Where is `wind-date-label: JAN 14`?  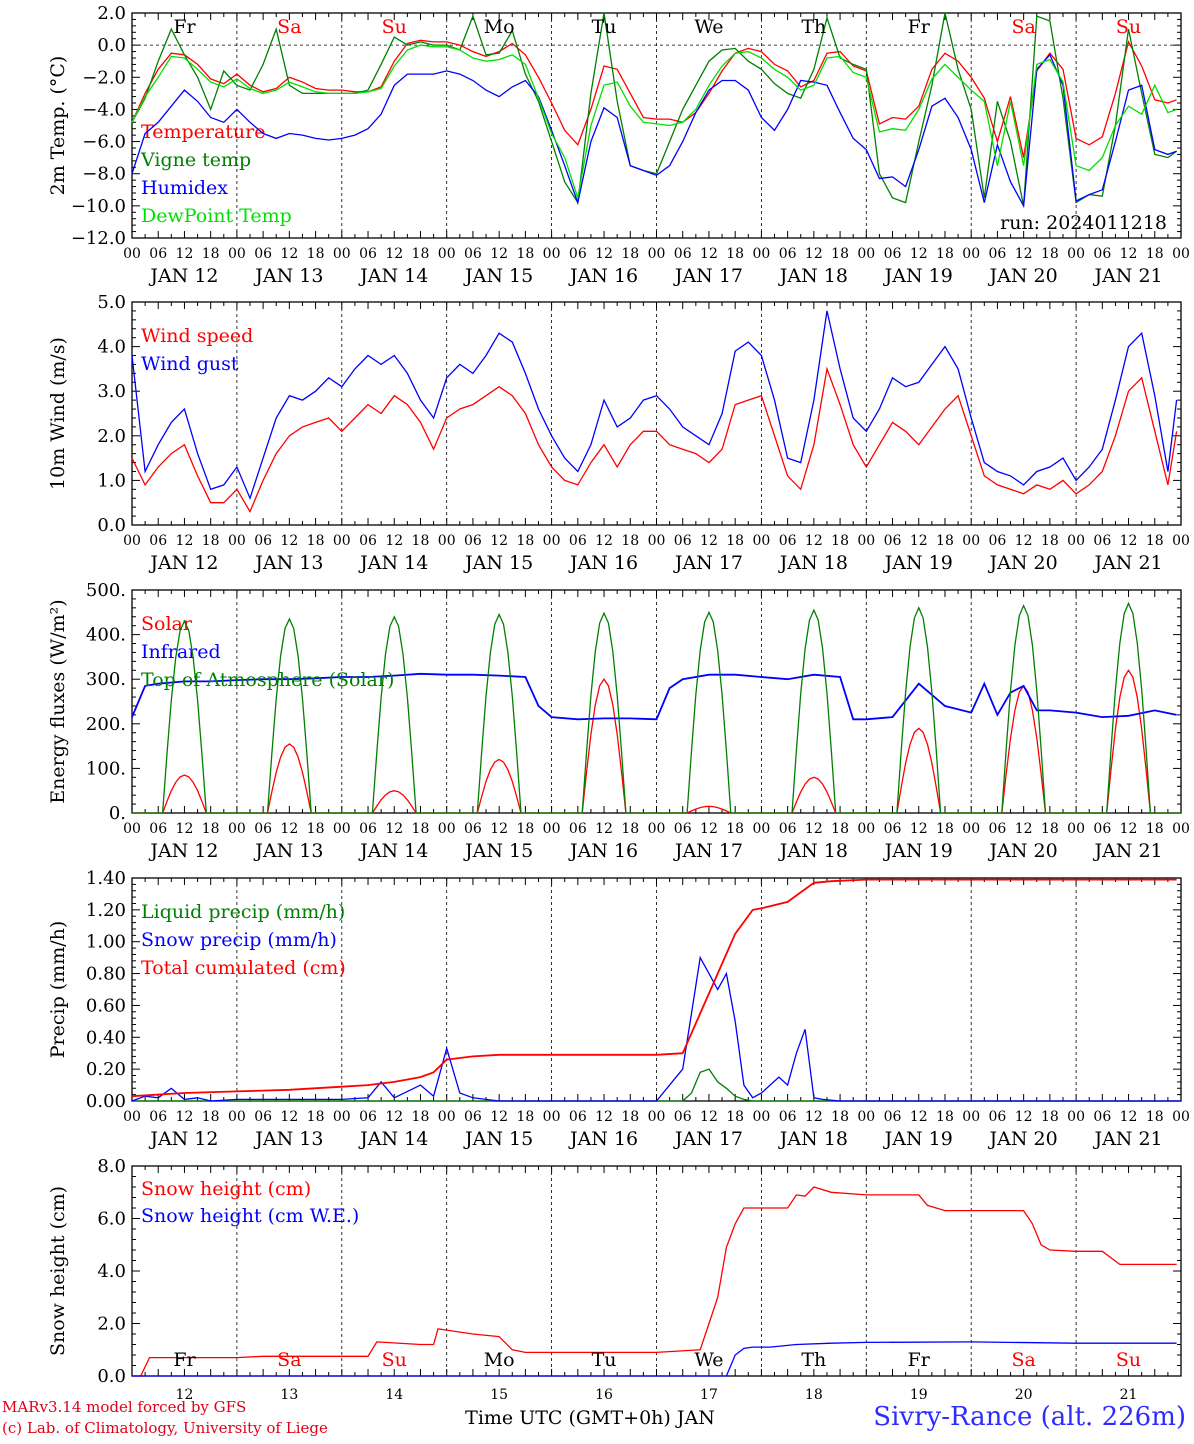
wind-date-label: JAN 14 is located at coordinates (393, 563).